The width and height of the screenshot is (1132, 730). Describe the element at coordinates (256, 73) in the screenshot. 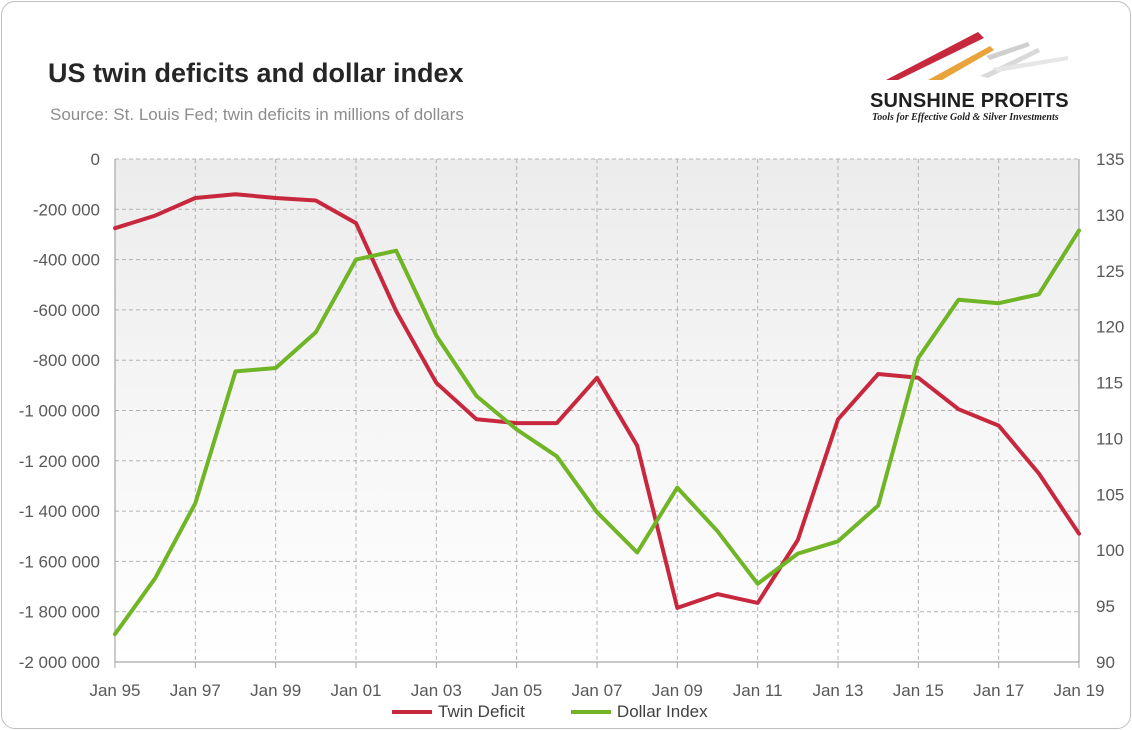

I see `chart-title: US twin deficits and dollar index` at that location.